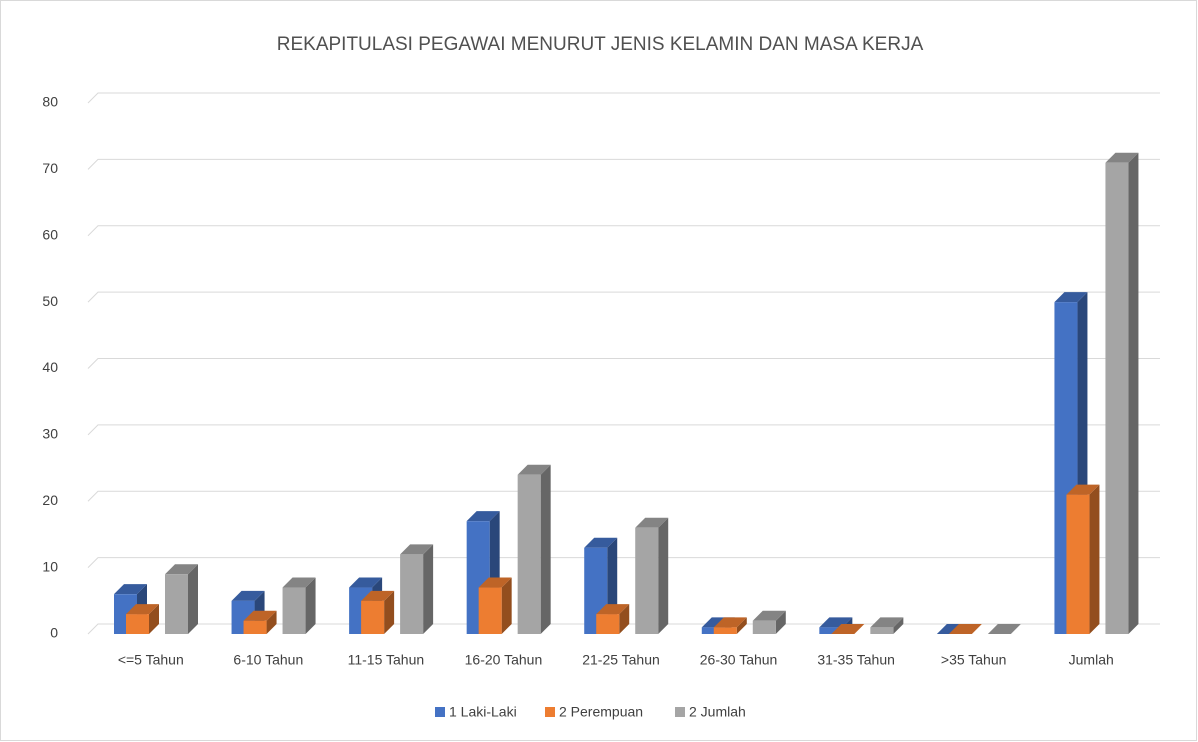 The width and height of the screenshot is (1198, 742). What do you see at coordinates (50, 234) in the screenshot?
I see `y-tick-label: 60` at bounding box center [50, 234].